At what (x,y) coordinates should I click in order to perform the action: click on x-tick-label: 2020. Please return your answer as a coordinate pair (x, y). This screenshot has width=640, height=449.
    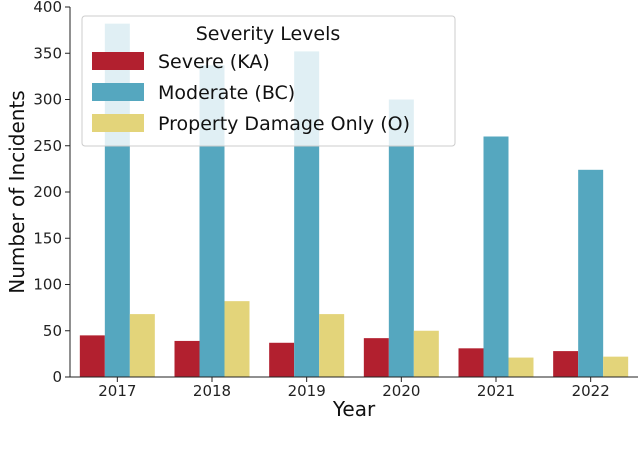
    Looking at the image, I should click on (401, 391).